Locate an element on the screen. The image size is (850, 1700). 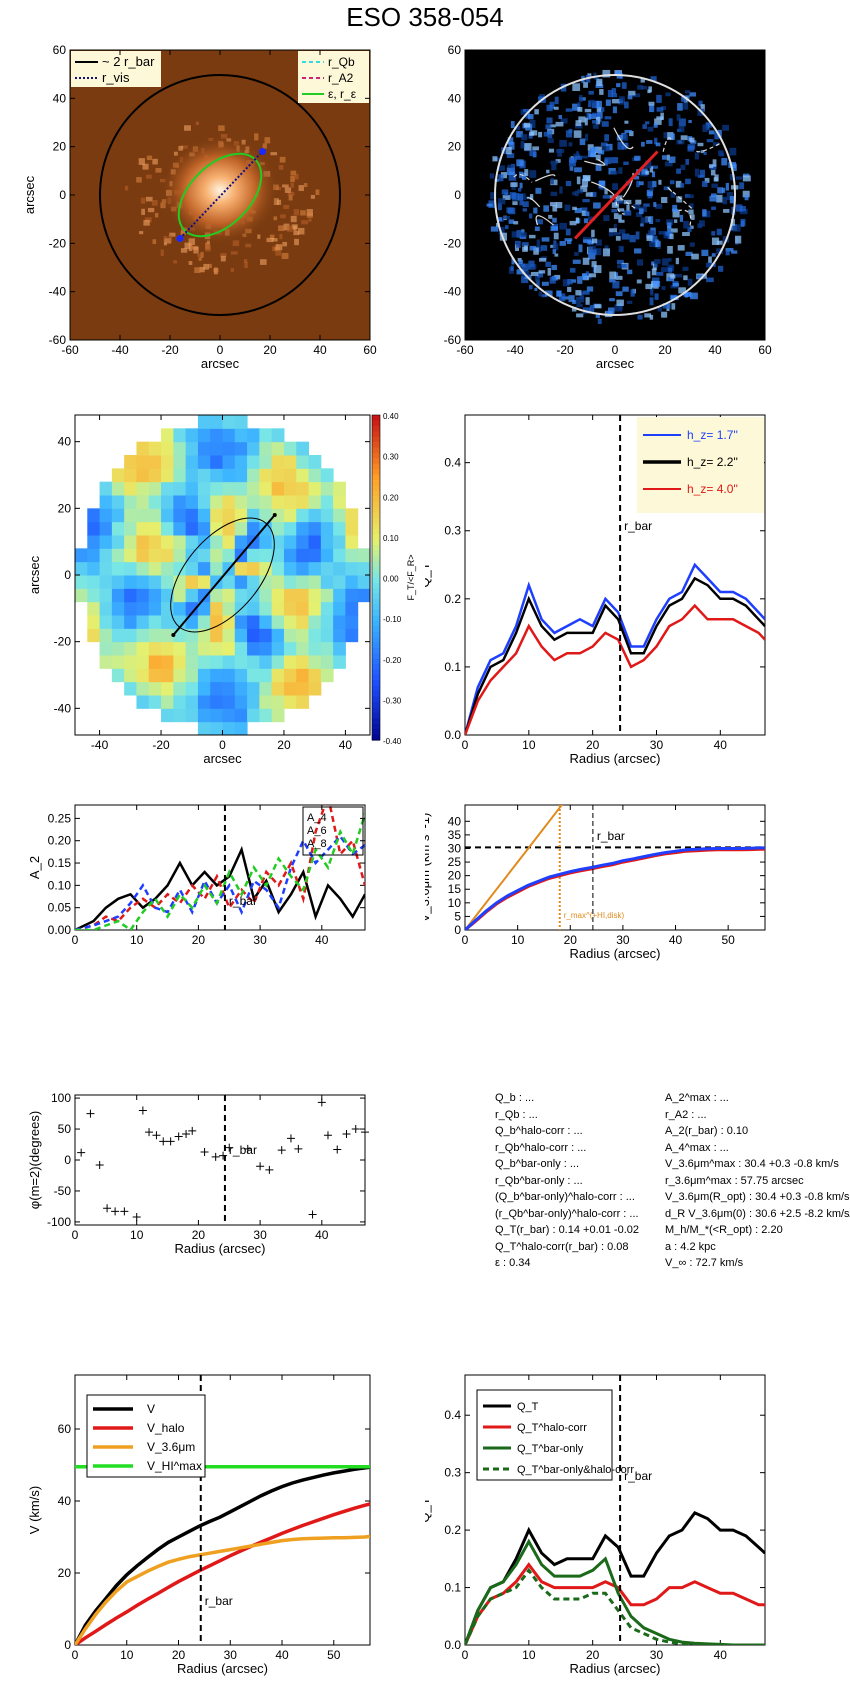
x-tick-label: 10 is located at coordinates (137, 1235).